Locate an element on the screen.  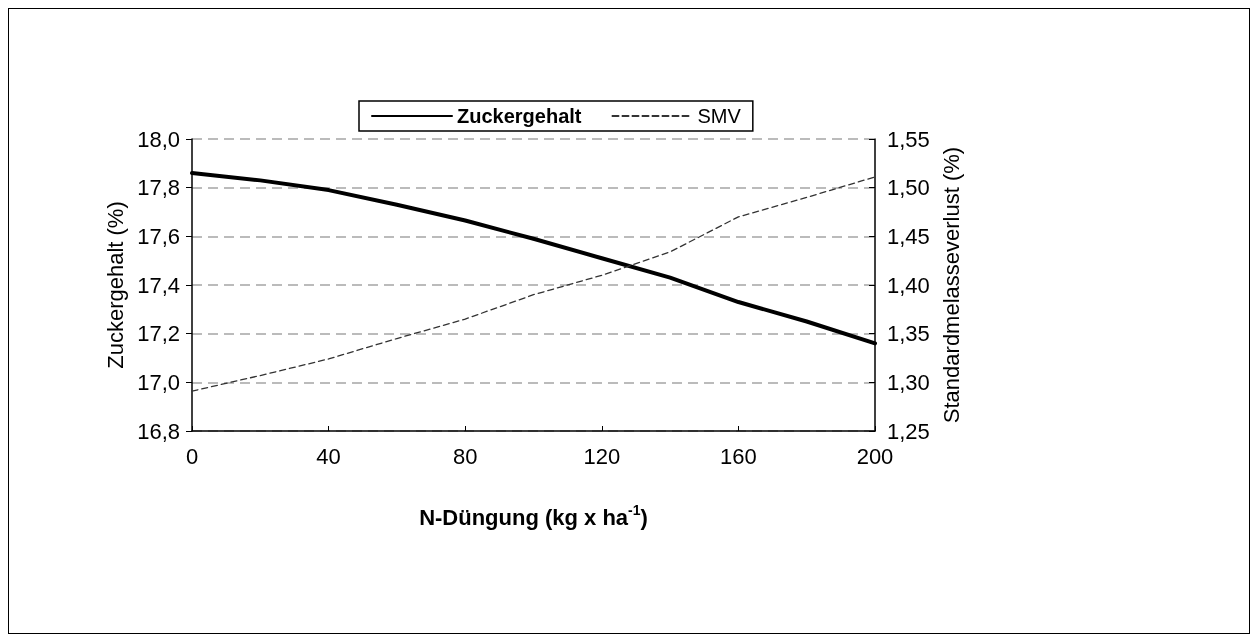
y-tick-label: 17,4 is located at coordinates (158, 285).